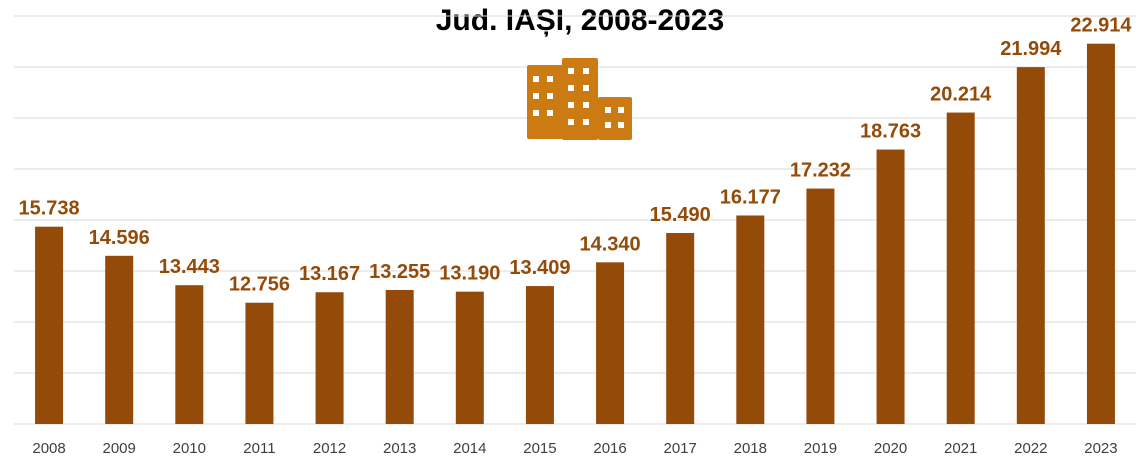 This screenshot has height=459, width=1147. What do you see at coordinates (1030, 448) in the screenshot?
I see `x-tick-label-2022: 2022` at bounding box center [1030, 448].